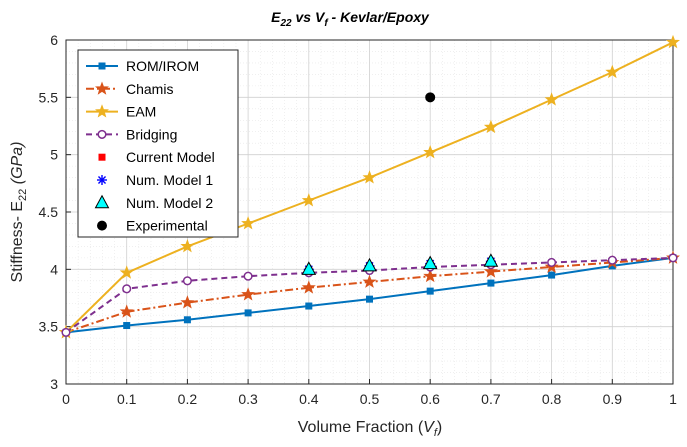 The width and height of the screenshot is (687, 447). I want to click on x-axis-ticks: 0 0.1 0.2 0.3 0.4 0.5 0.6 0.7 0.8 0.9 1, so click(369, 393).